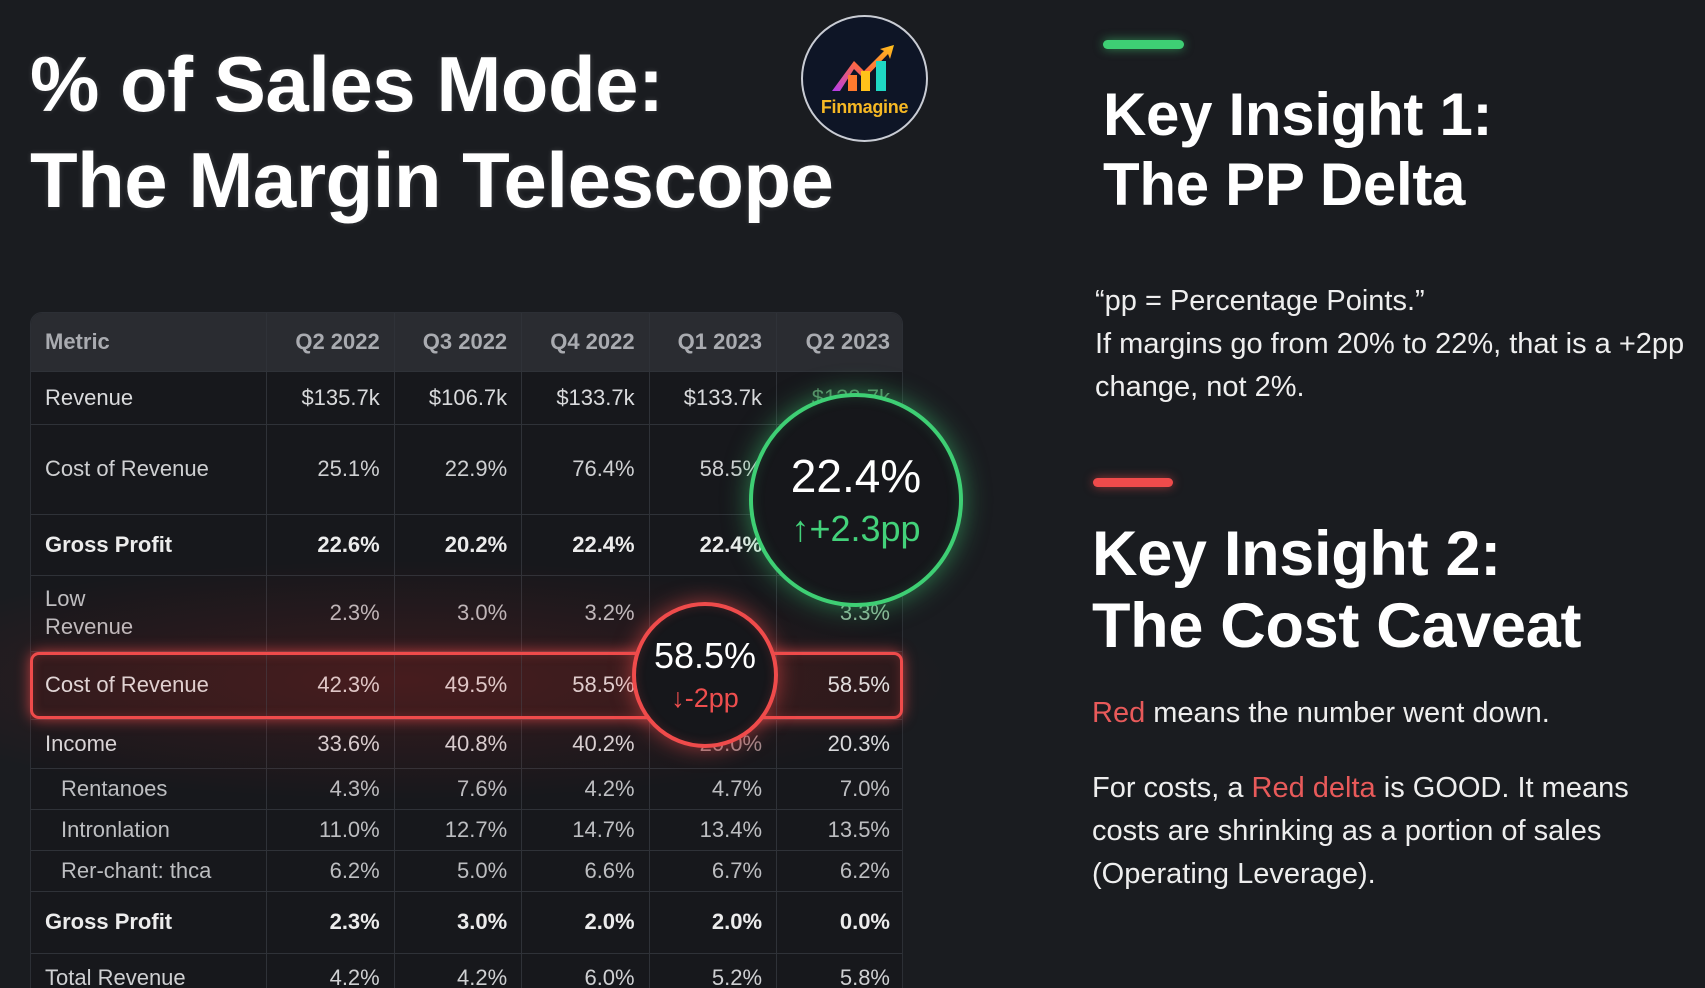  I want to click on insight-2-title-line-2: The Cost Caveat, so click(1337, 626).